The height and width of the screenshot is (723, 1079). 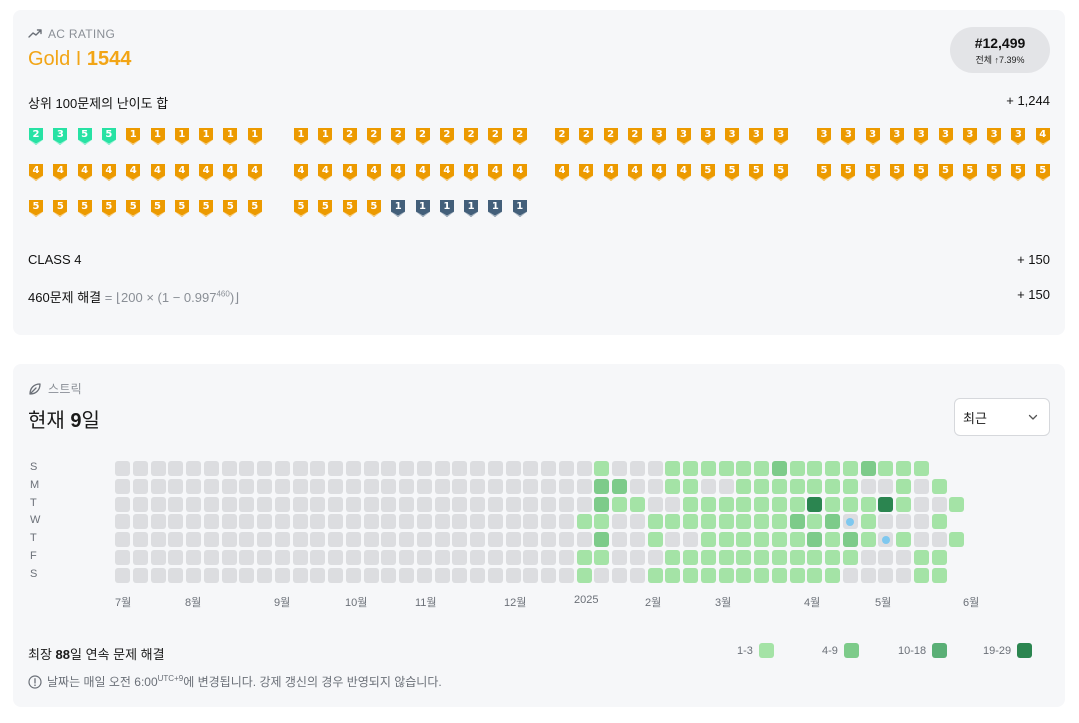 What do you see at coordinates (1002, 417) in the screenshot?
I see `streak-range-select: 최근` at bounding box center [1002, 417].